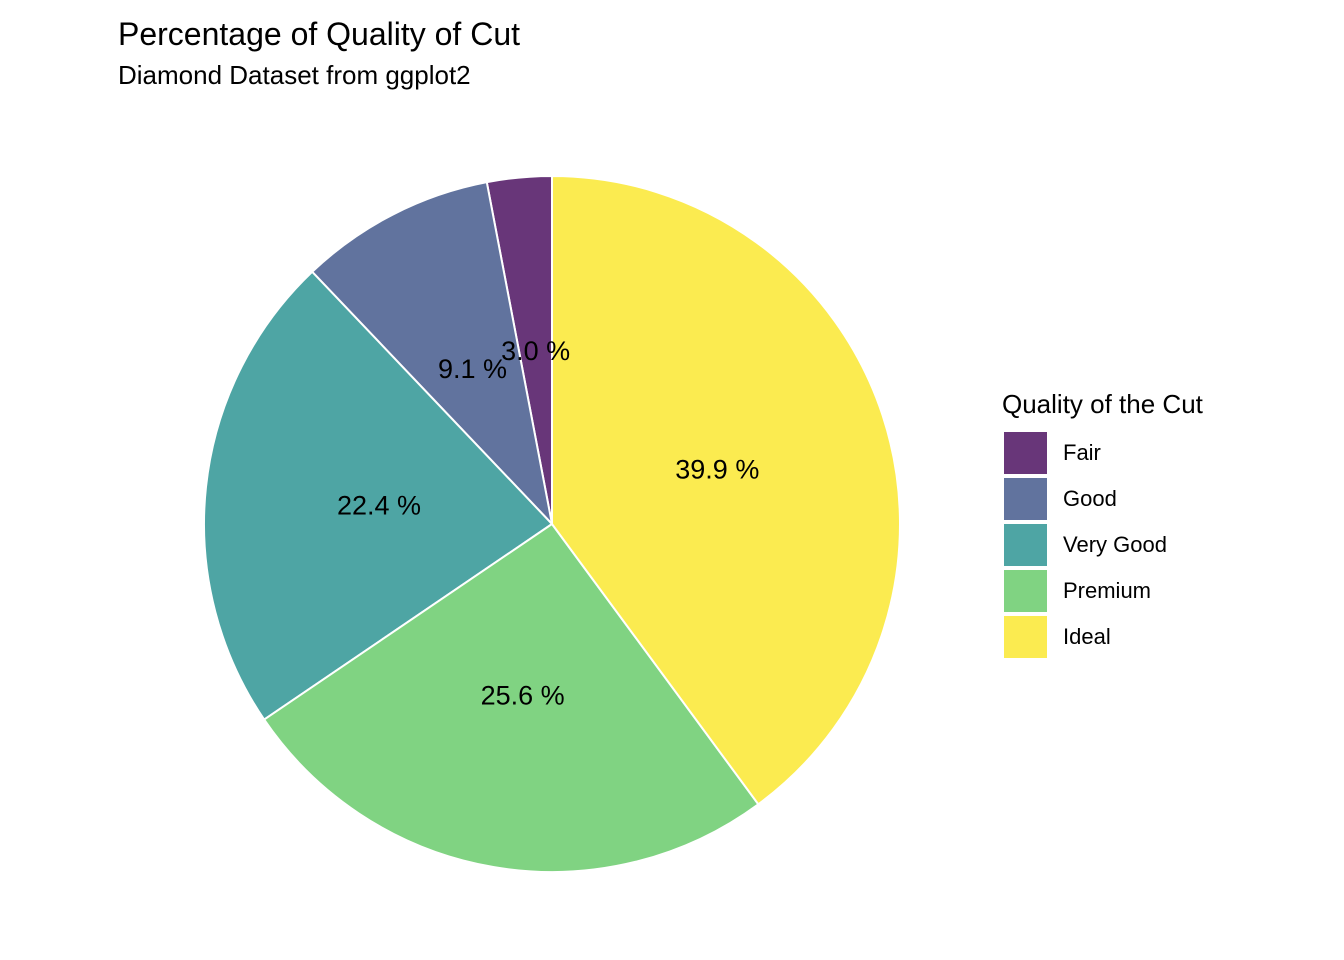  What do you see at coordinates (717, 470) in the screenshot?
I see `slice-label-ideal: 39.9 %` at bounding box center [717, 470].